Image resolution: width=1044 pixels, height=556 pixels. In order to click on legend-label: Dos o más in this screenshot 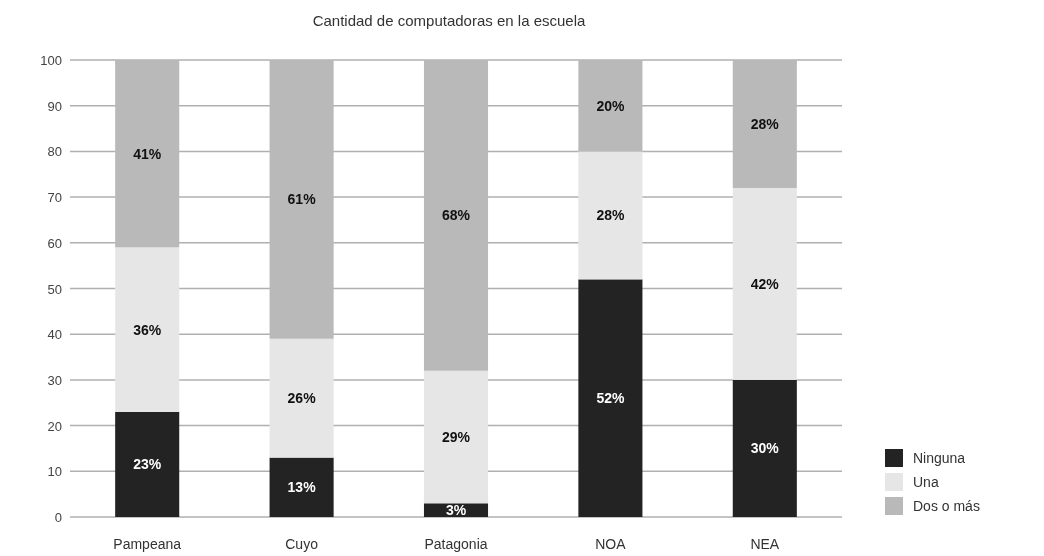, I will do `click(946, 506)`.